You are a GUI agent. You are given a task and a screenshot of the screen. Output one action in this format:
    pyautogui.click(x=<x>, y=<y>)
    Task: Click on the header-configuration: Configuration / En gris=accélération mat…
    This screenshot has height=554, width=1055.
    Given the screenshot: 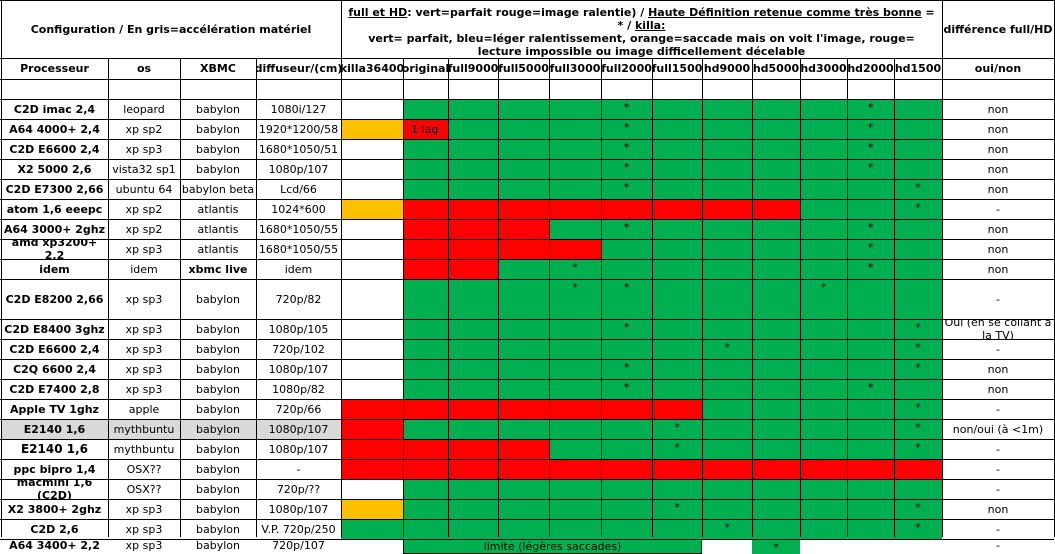 What is the action you would take?
    pyautogui.click(x=171, y=29)
    